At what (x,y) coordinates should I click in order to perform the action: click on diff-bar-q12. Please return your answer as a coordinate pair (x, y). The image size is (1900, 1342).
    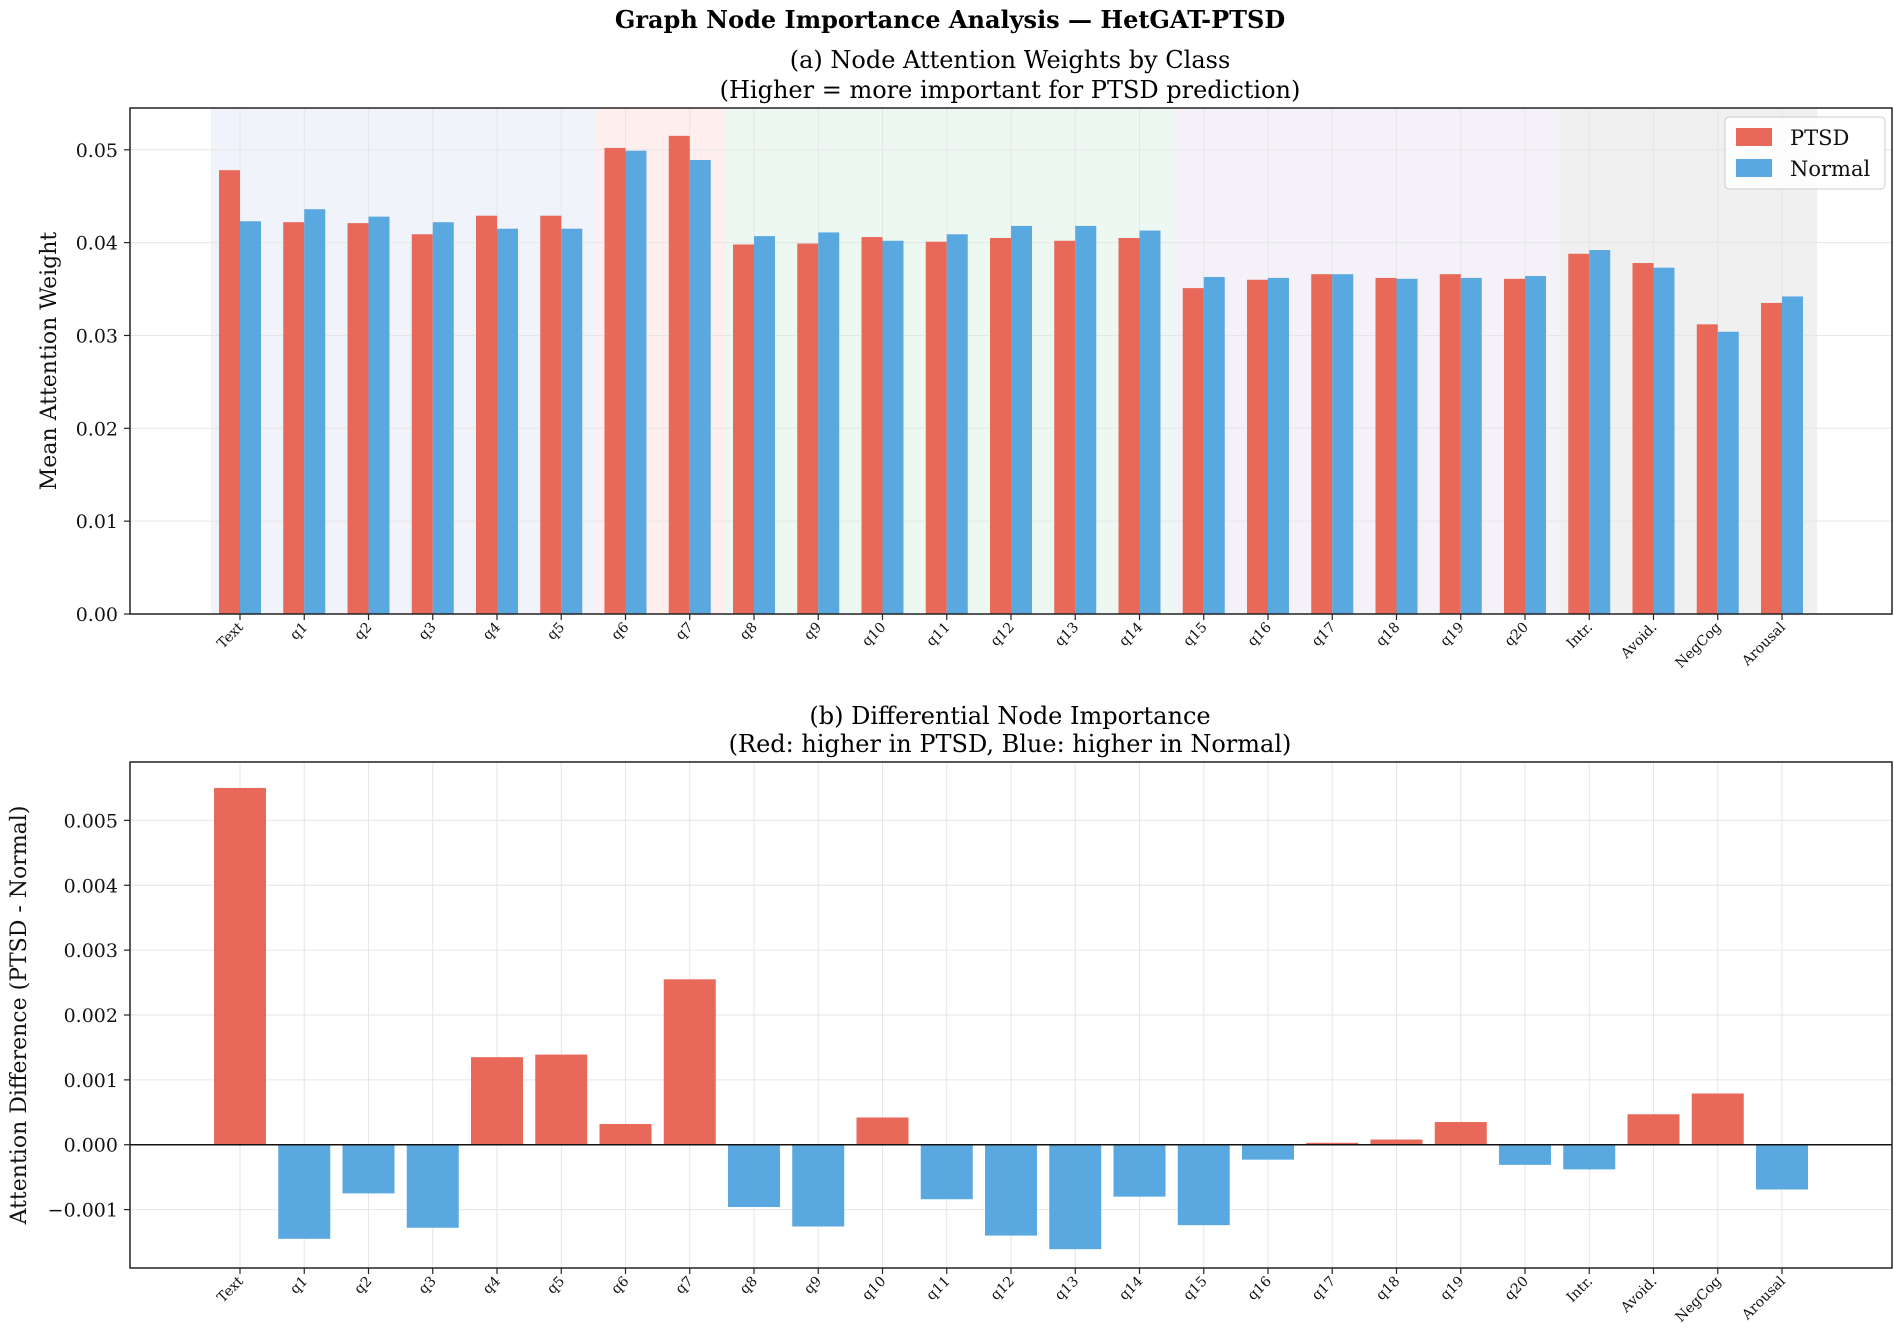
    Looking at the image, I should click on (1011, 1190).